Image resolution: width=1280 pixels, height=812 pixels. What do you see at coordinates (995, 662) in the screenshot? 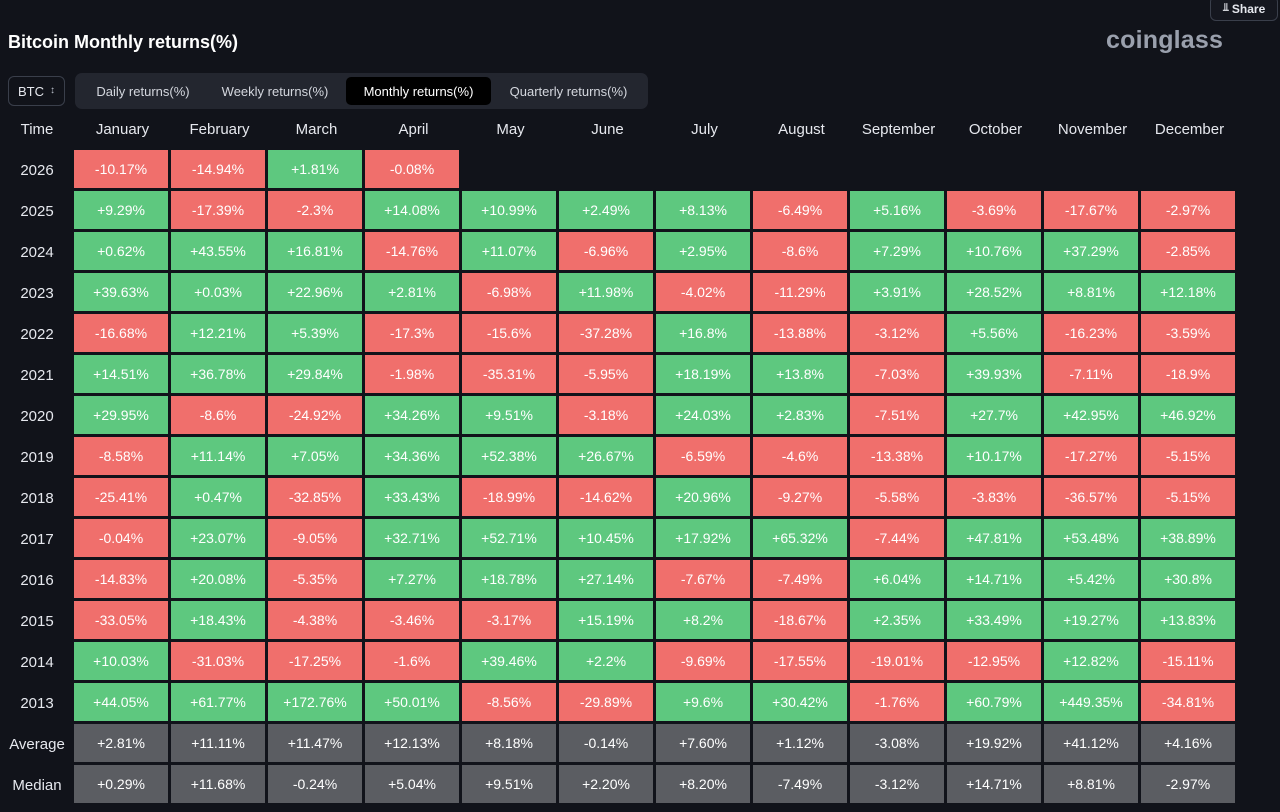
I see `return-cell: -12.95%` at bounding box center [995, 662].